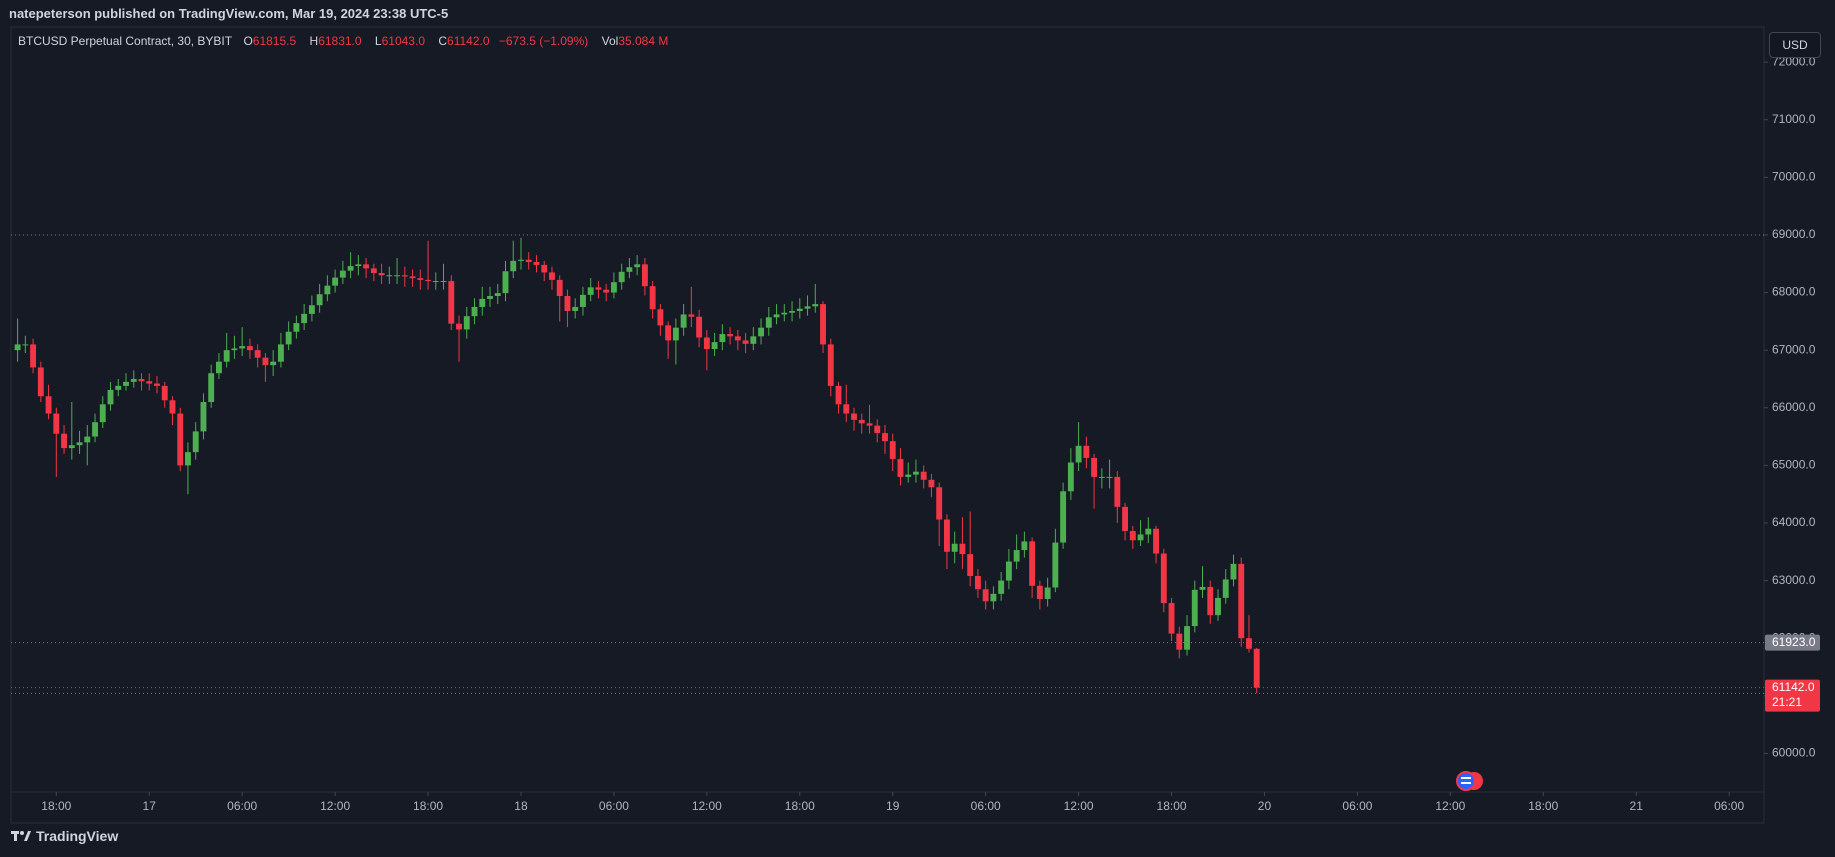  I want to click on x-tick-label: 20, so click(1265, 806).